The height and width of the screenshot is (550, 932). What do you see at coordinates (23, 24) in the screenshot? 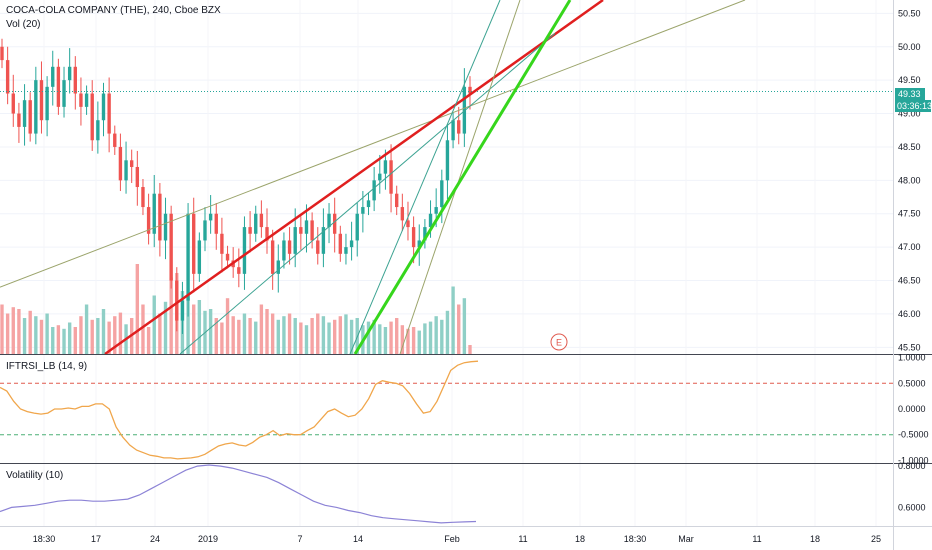
I see `volume-legend: Vol (20)` at bounding box center [23, 24].